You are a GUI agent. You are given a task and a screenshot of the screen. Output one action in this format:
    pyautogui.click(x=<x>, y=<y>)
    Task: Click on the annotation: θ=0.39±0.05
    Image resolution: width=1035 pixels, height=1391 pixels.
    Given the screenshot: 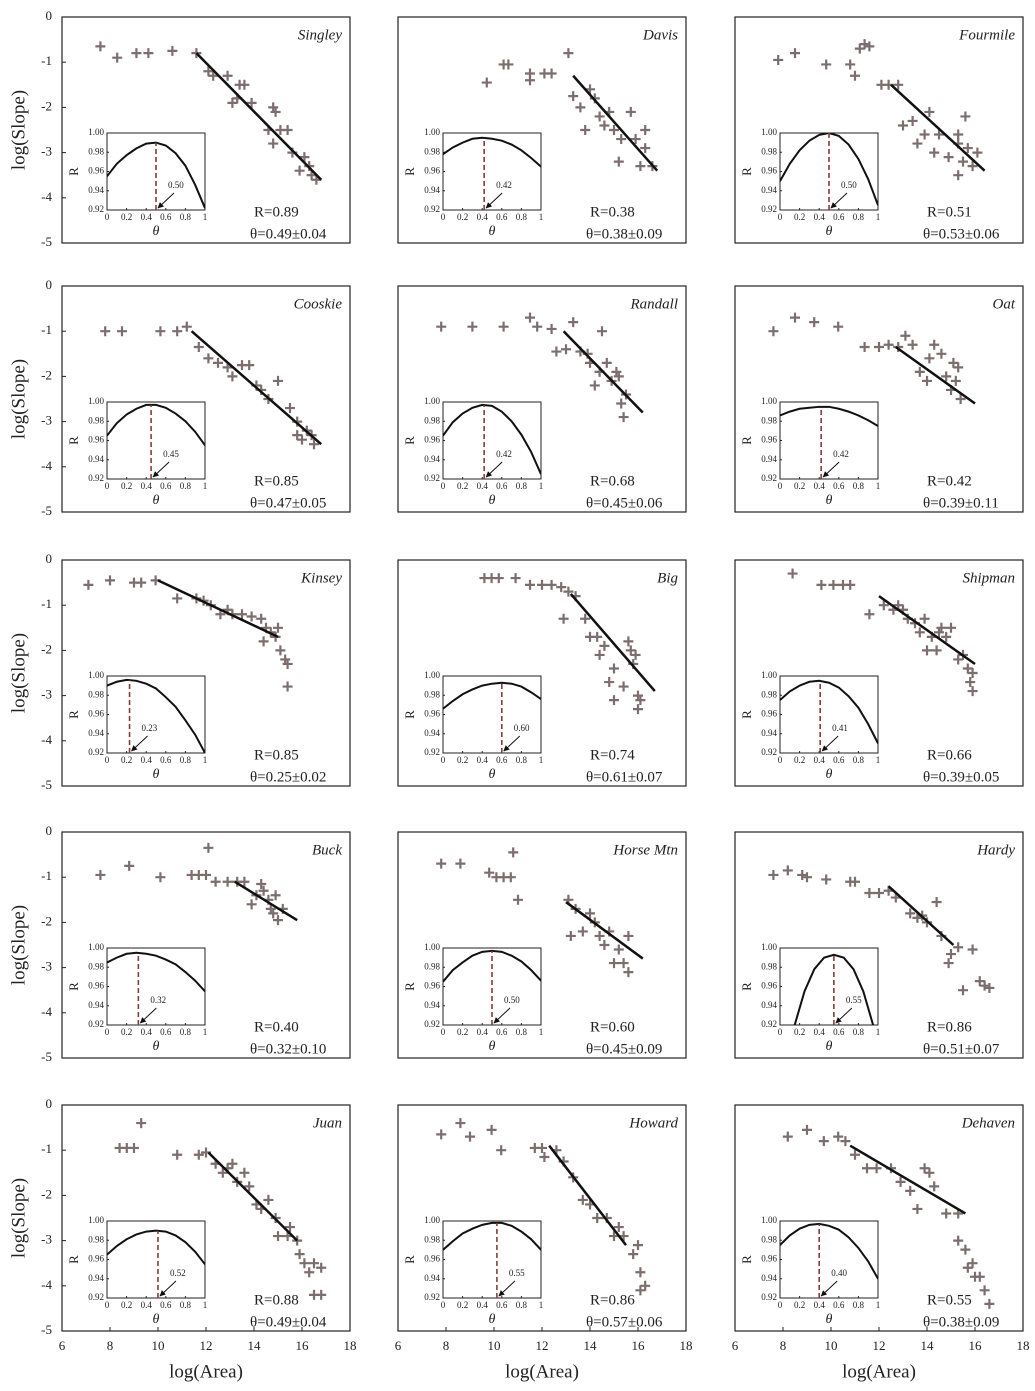 What is the action you would take?
    pyautogui.click(x=961, y=777)
    